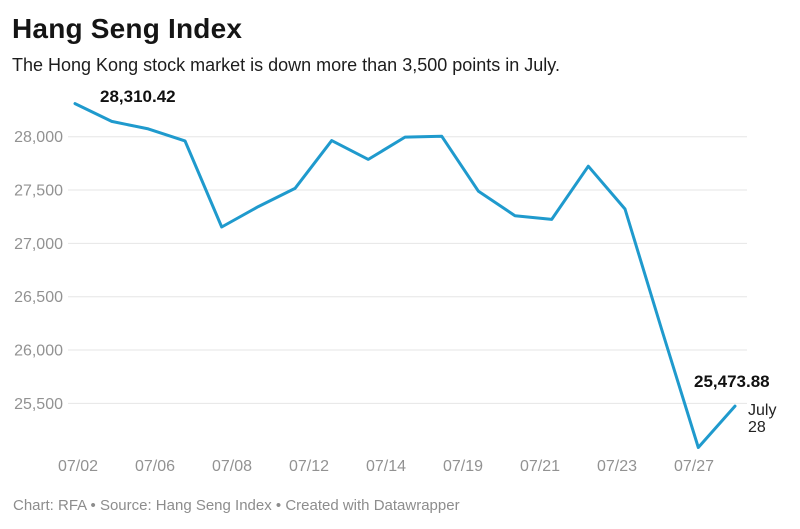 Image resolution: width=800 pixels, height=529 pixels. What do you see at coordinates (38, 351) in the screenshot?
I see `y-tick-label: 26,000` at bounding box center [38, 351].